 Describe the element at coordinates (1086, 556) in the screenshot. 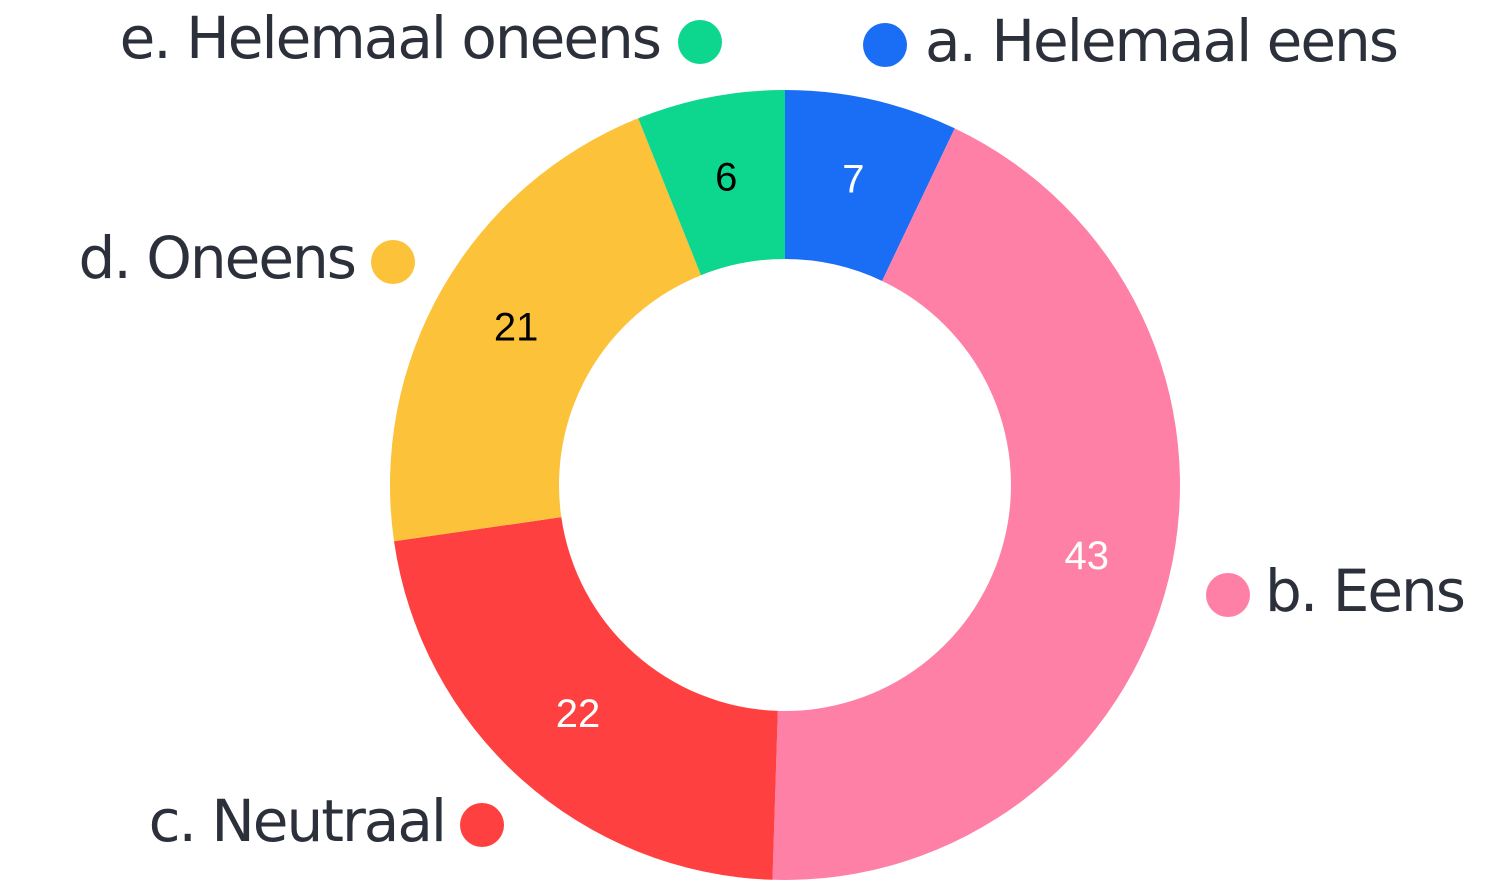

I see `value-label: 43` at that location.